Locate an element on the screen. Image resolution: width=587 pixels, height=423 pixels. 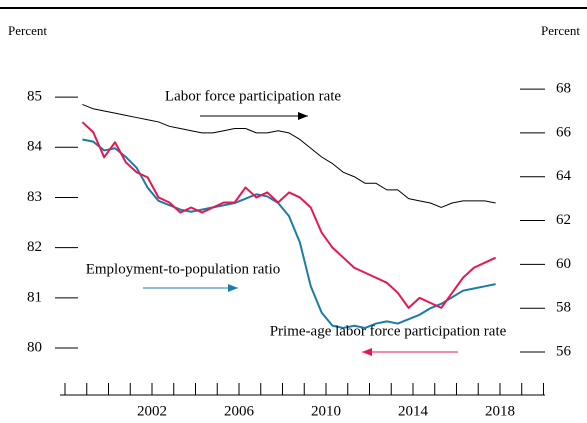
y2-tick-label: 64 is located at coordinates (564, 176).